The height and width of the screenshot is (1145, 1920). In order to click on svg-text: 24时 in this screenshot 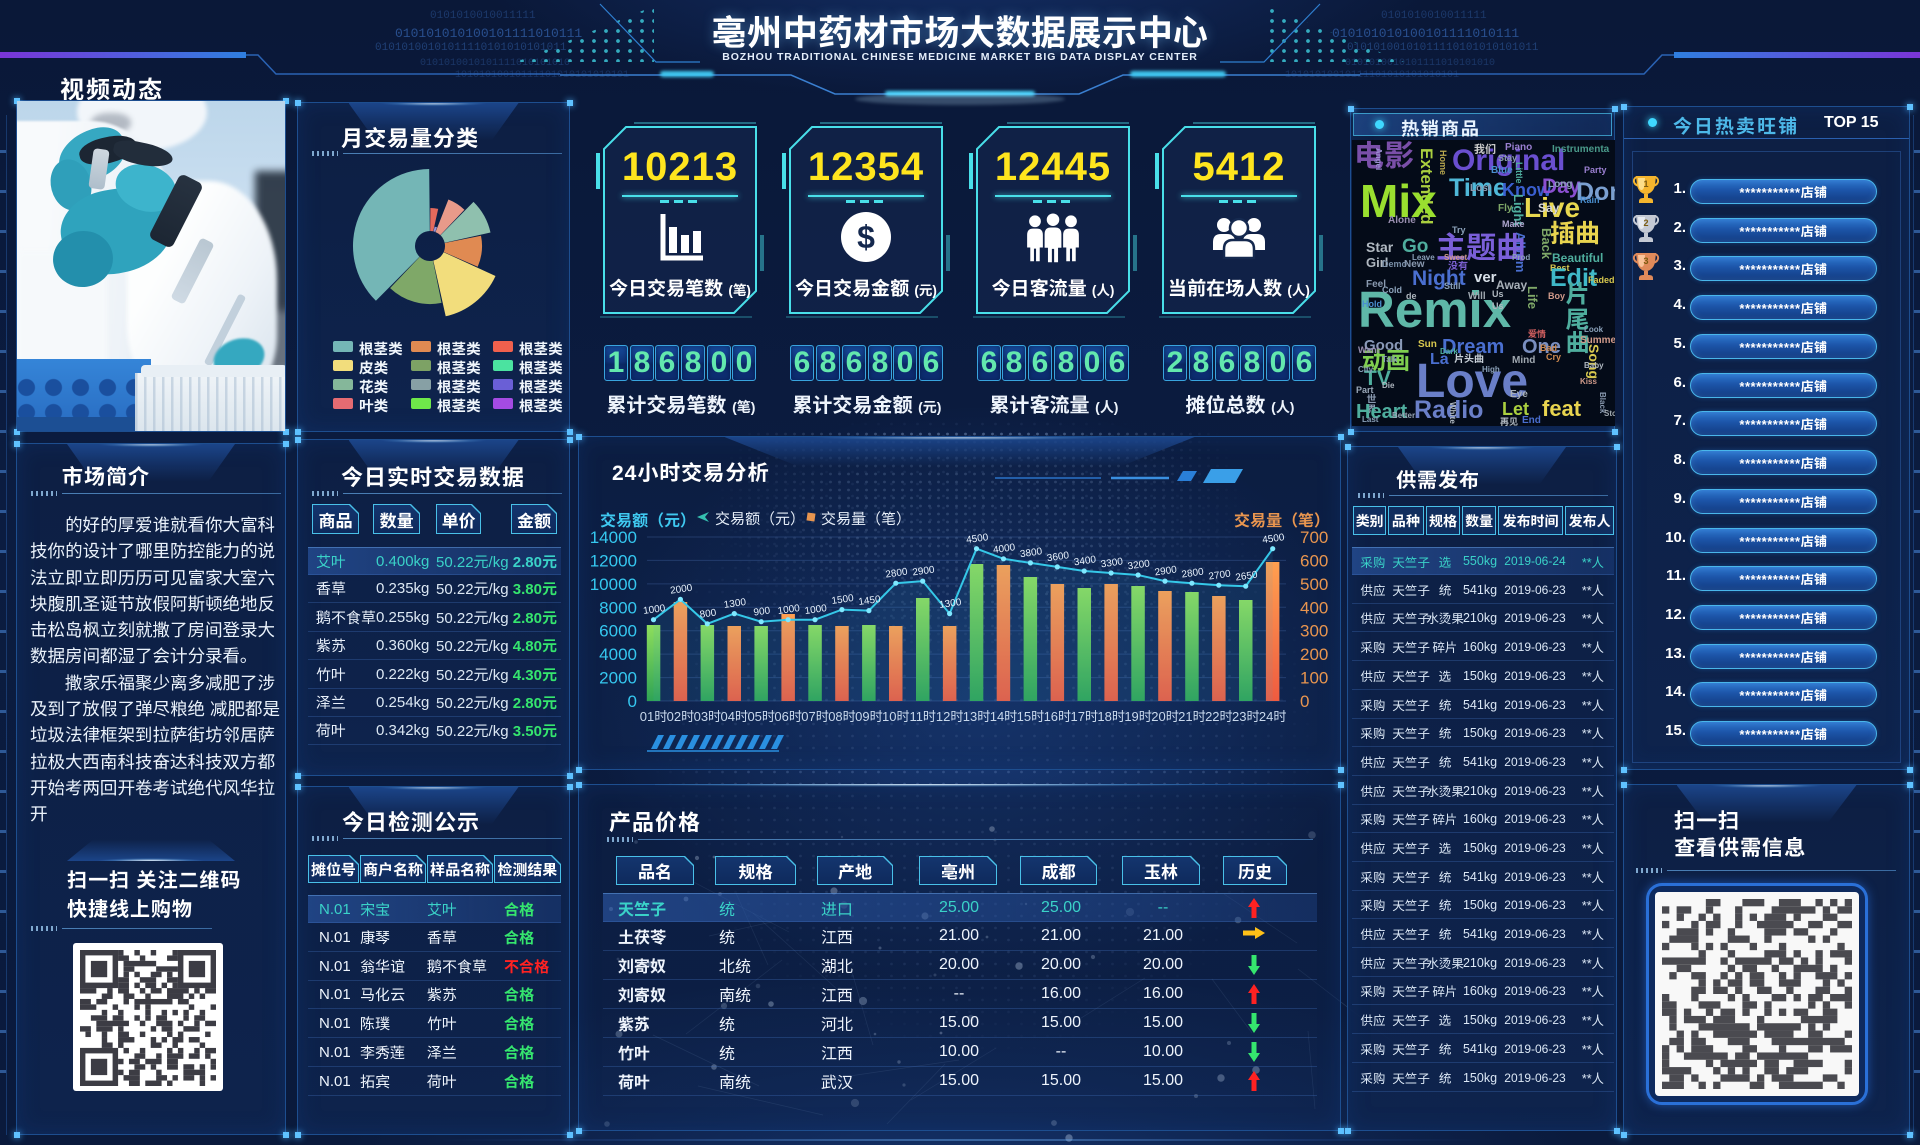, I will do `click(1272, 716)`.